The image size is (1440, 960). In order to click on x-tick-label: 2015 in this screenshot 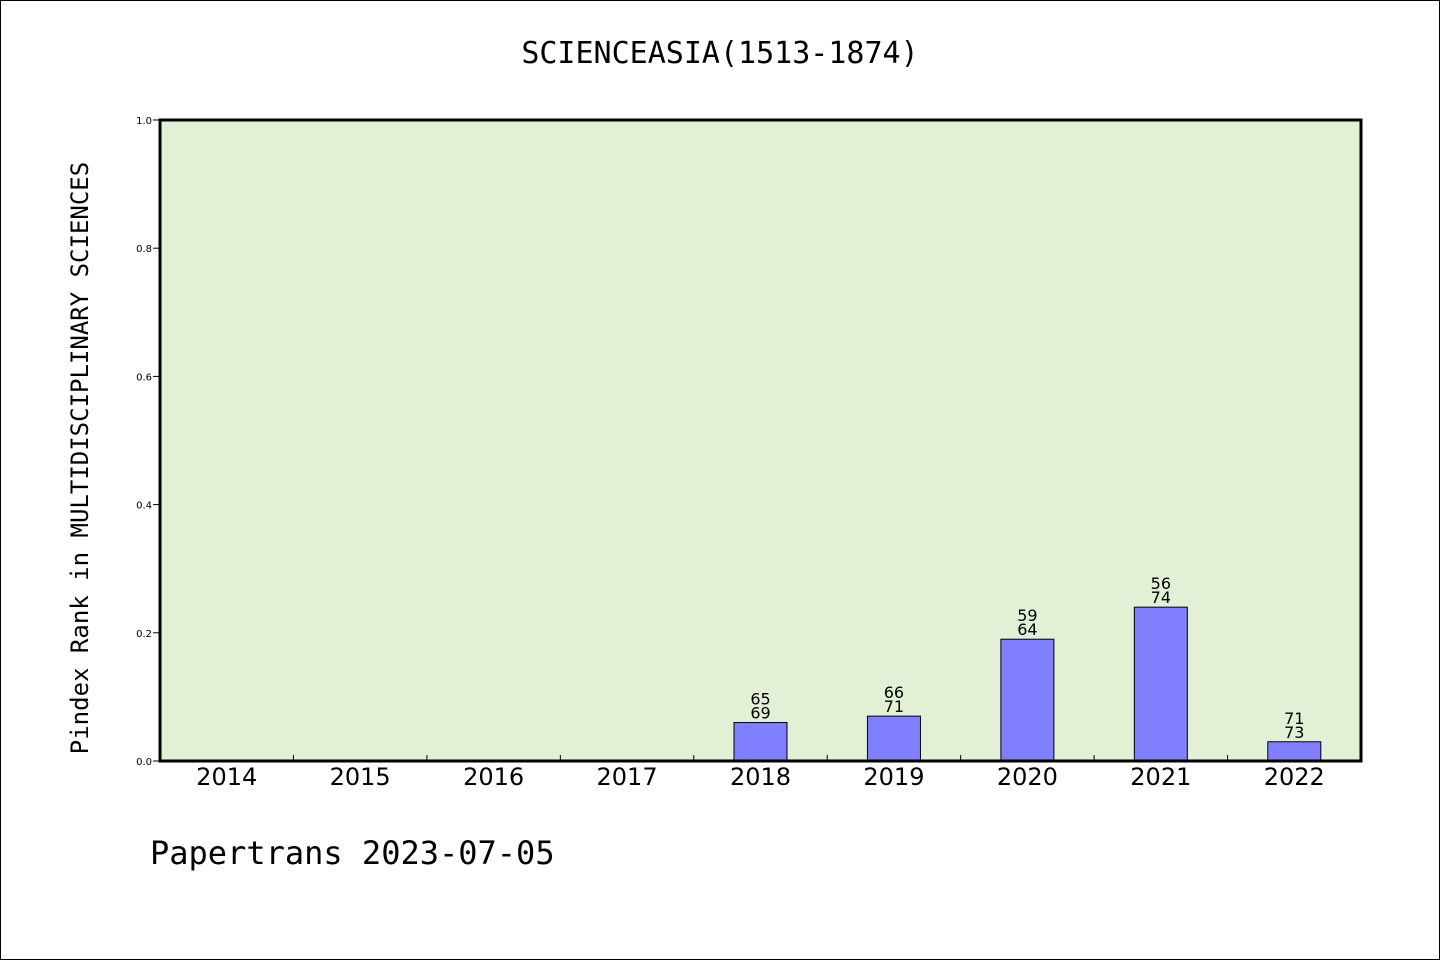, I will do `click(360, 777)`.